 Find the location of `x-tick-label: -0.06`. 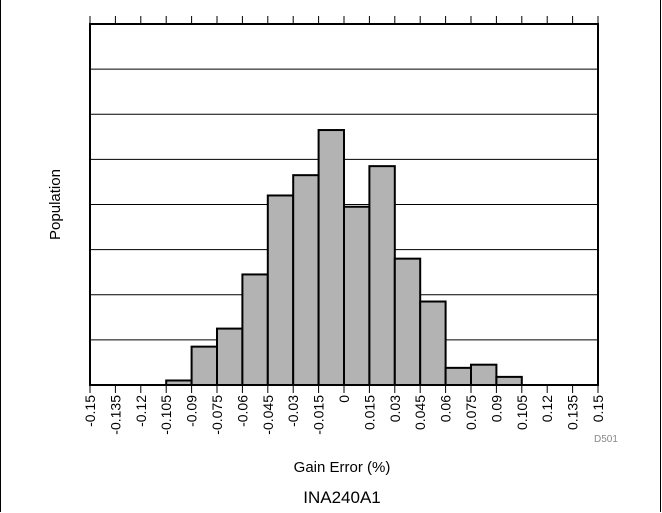

x-tick-label: -0.06 is located at coordinates (242, 411).